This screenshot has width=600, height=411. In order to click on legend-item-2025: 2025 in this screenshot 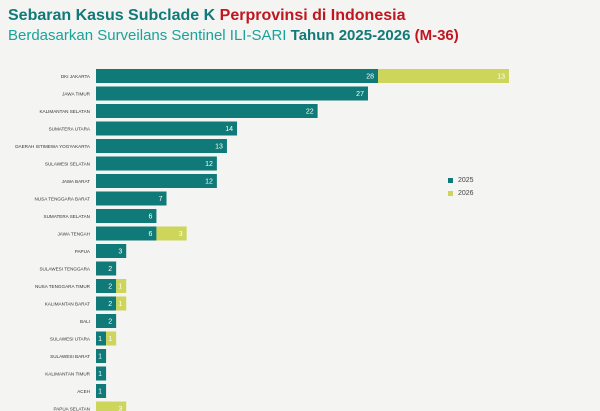, I will do `click(461, 180)`.